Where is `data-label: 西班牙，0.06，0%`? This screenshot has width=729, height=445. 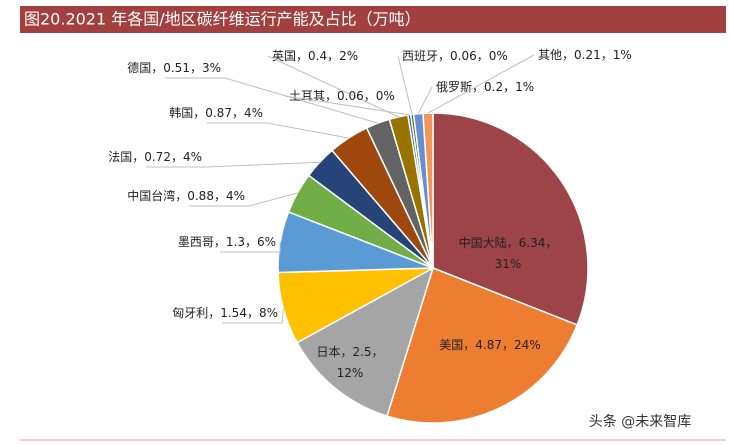
data-label: 西班牙，0.06，0% is located at coordinates (455, 56).